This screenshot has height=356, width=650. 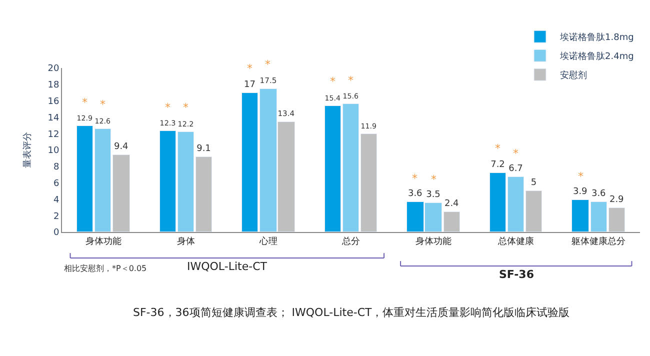 What do you see at coordinates (103, 121) in the screenshot?
I see `data-label: 12.6` at bounding box center [103, 121].